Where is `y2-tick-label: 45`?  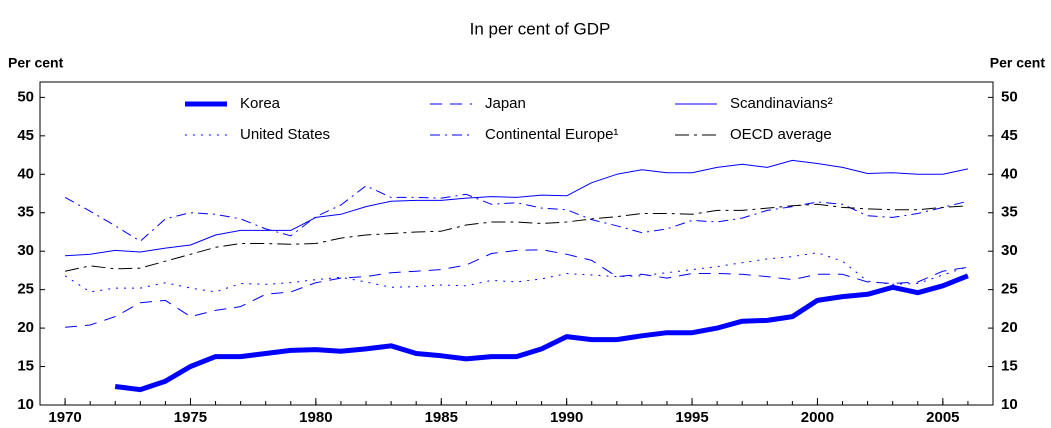 y2-tick-label: 45 is located at coordinates (1009, 135).